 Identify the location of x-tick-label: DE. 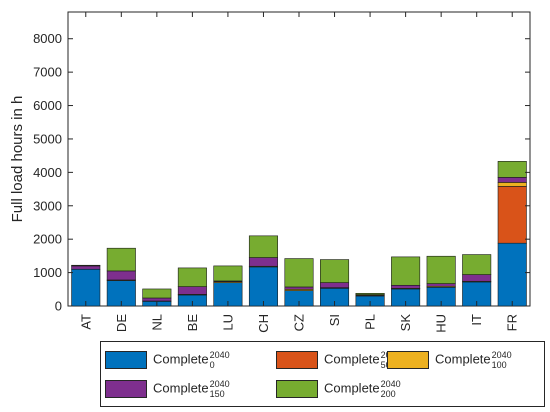
(121, 323).